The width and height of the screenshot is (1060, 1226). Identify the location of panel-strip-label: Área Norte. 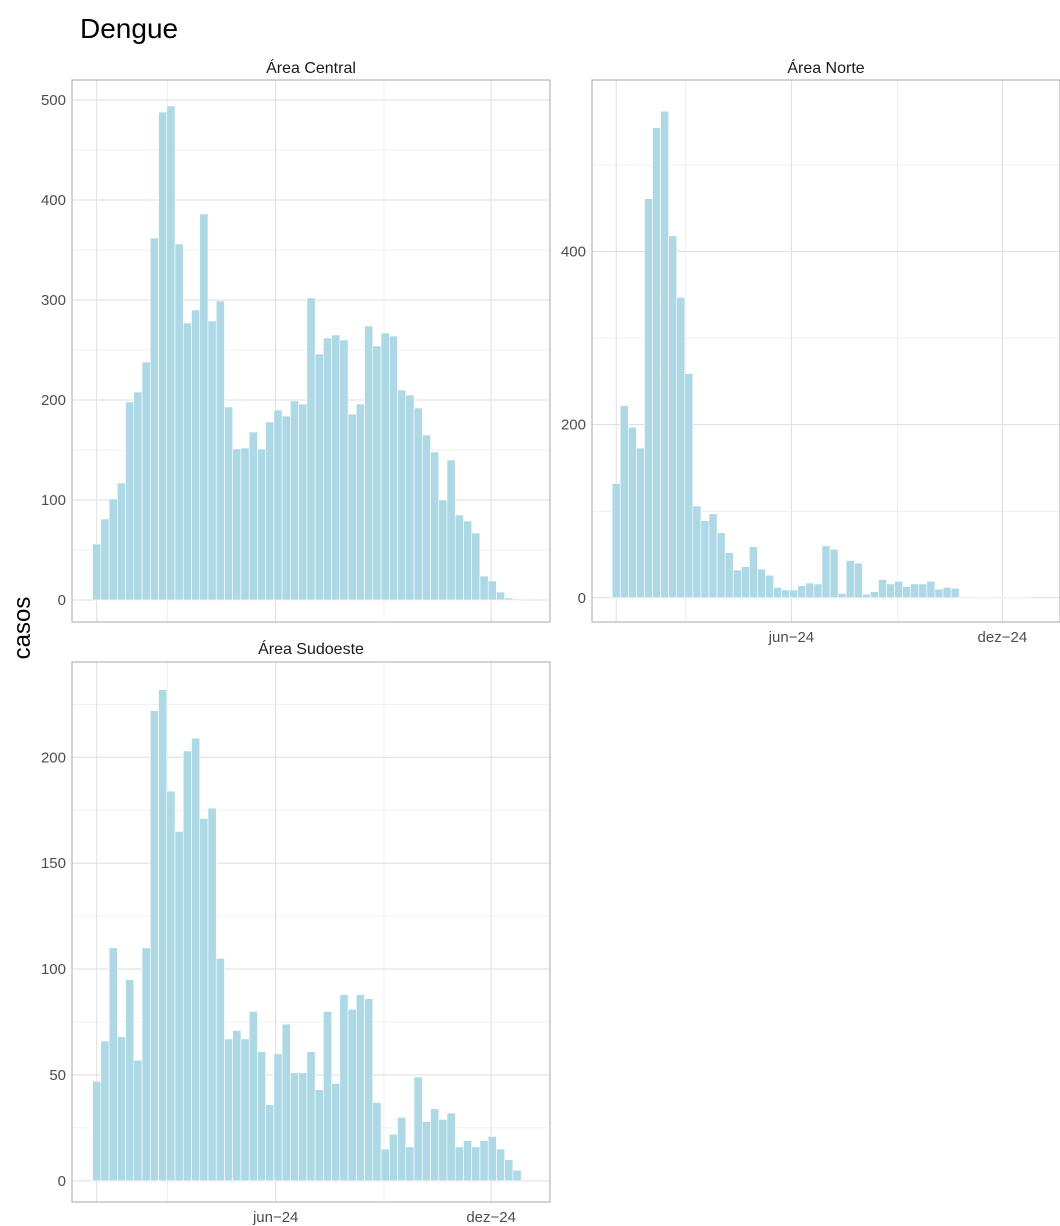
(825, 67).